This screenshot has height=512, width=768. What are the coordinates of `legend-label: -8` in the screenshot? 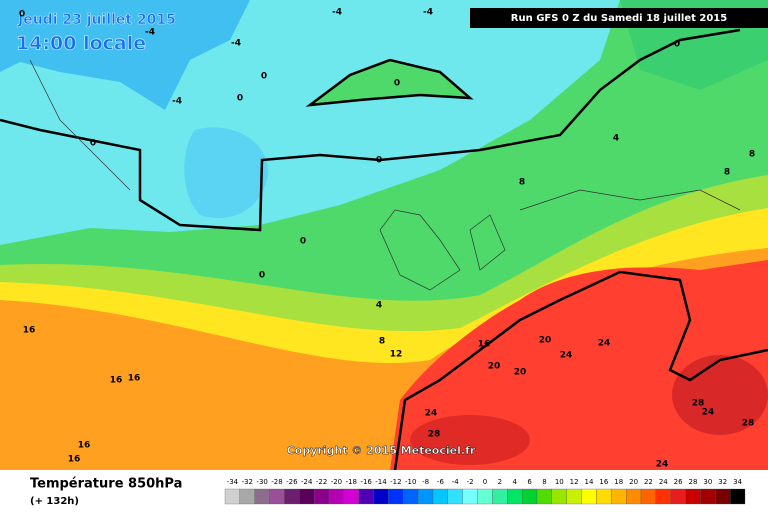 It's located at (425, 482).